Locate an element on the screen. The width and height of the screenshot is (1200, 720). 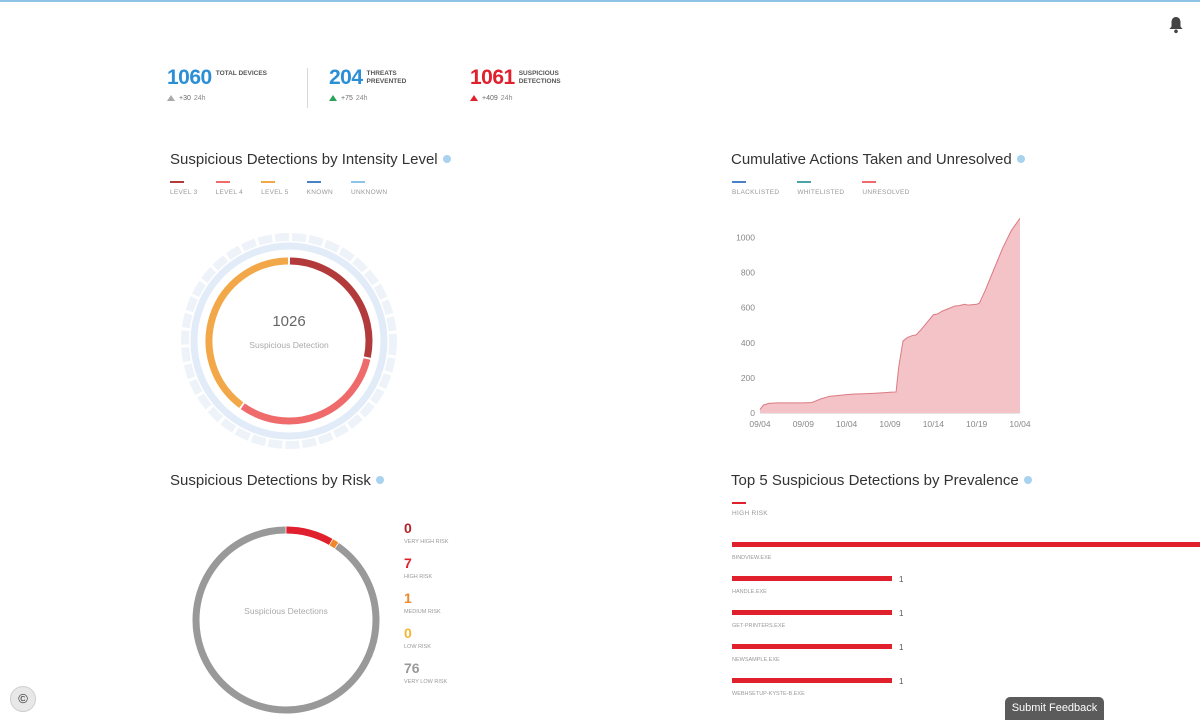
donut-slice-medium-risk is located at coordinates (334, 544).